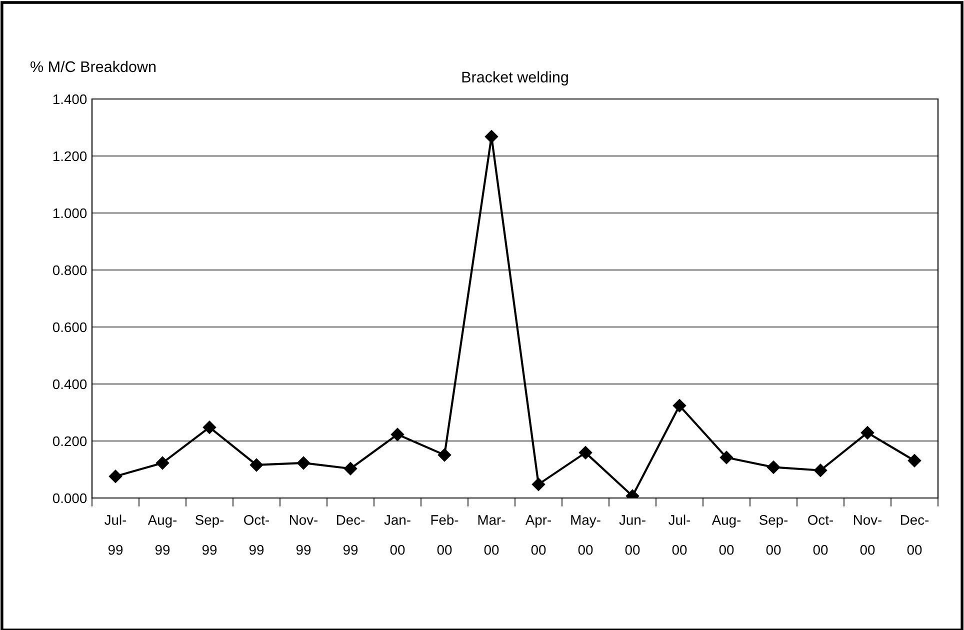  I want to click on y-tick-label: 0.400, so click(69, 384).